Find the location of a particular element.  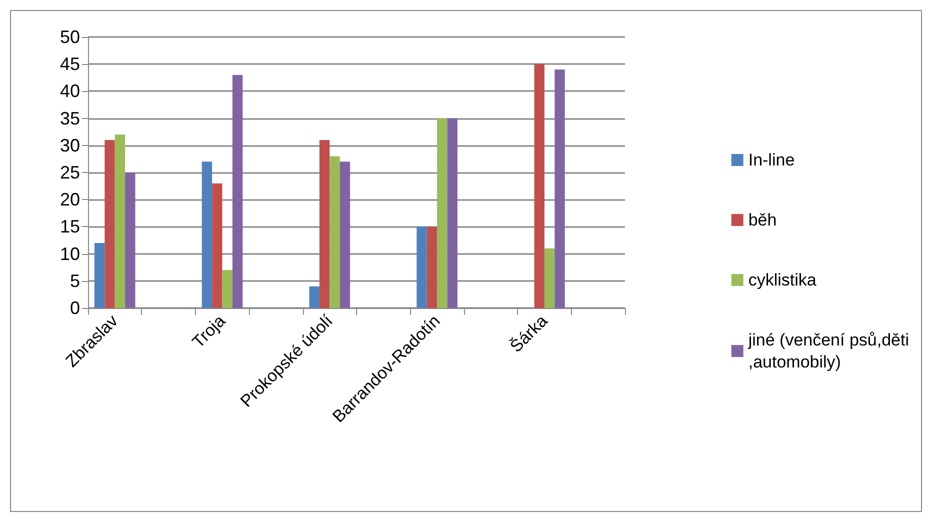

y-tick-label: 20 is located at coordinates (70, 200).